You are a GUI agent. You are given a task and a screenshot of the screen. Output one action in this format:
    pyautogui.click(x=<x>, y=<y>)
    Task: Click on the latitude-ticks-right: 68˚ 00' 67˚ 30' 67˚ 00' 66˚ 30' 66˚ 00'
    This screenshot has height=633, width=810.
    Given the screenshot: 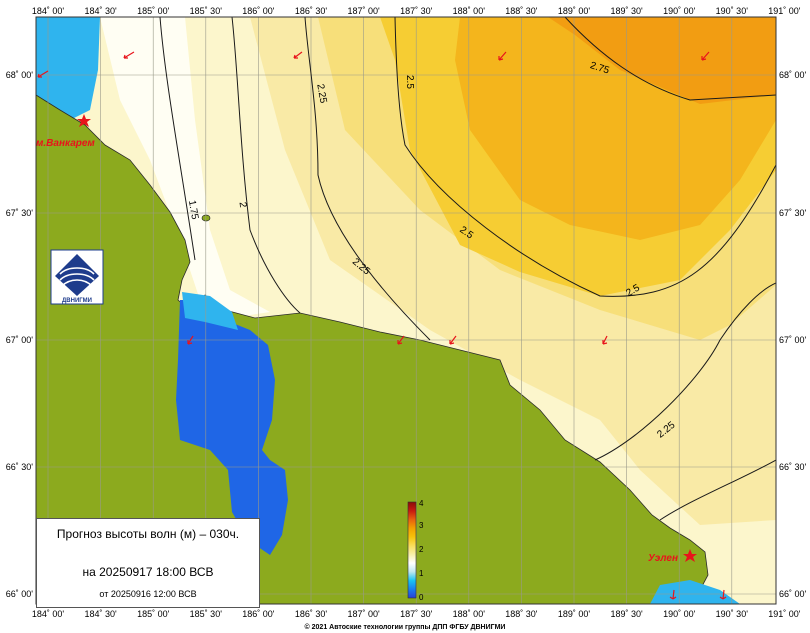 What is the action you would take?
    pyautogui.click(x=793, y=334)
    